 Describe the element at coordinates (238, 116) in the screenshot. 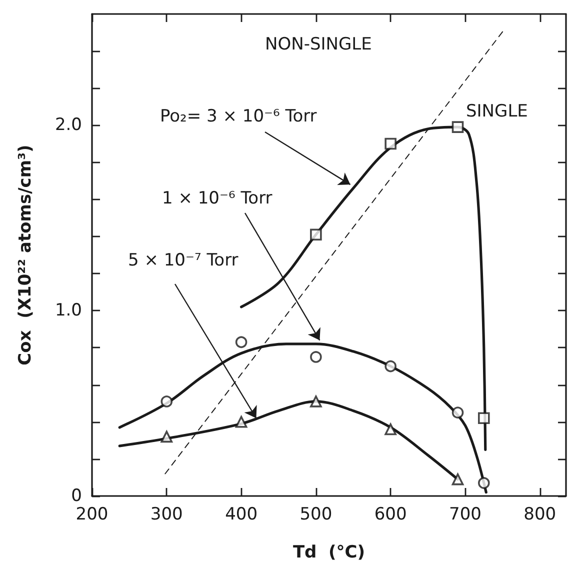

I see `annotation: Po₂= 3 × 10⁻⁶ Torr` at that location.